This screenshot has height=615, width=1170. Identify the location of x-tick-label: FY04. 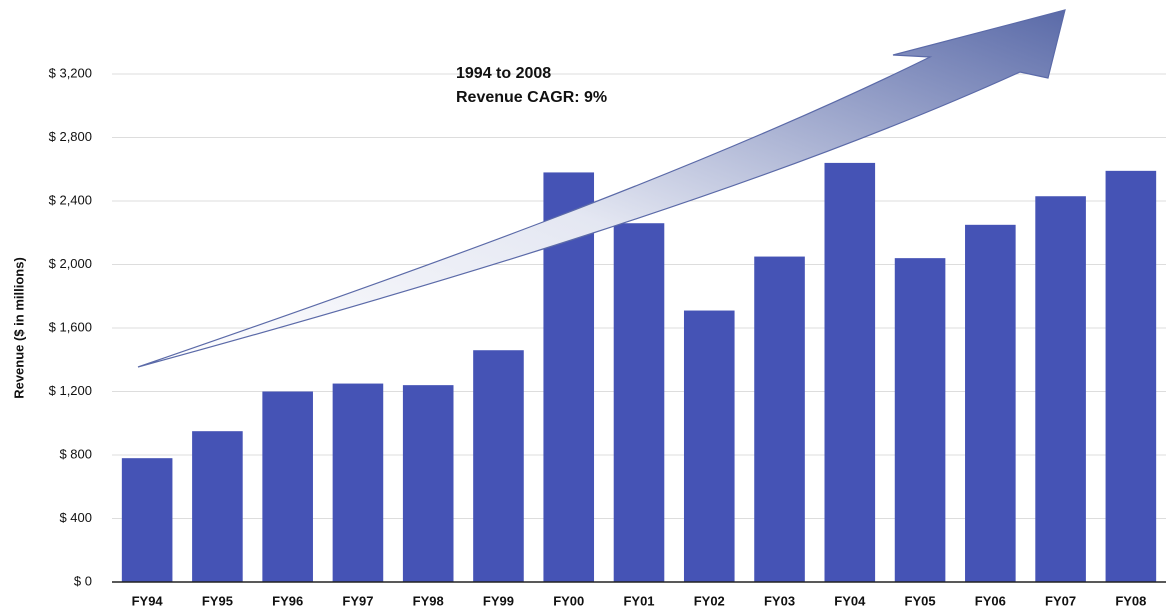
(850, 600).